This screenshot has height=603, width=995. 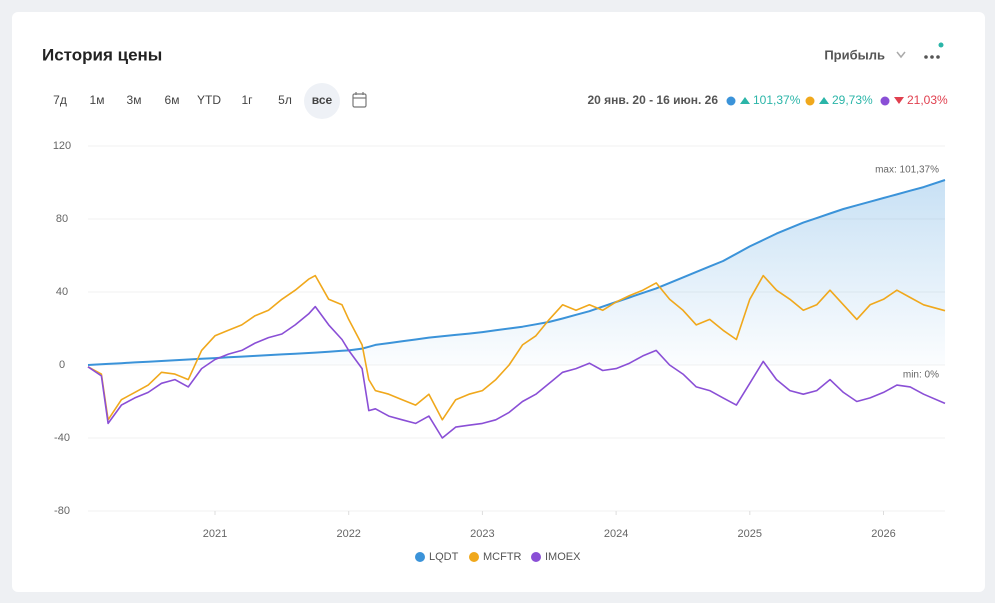 What do you see at coordinates (482, 534) in the screenshot?
I see `x-tick-label: 2023` at bounding box center [482, 534].